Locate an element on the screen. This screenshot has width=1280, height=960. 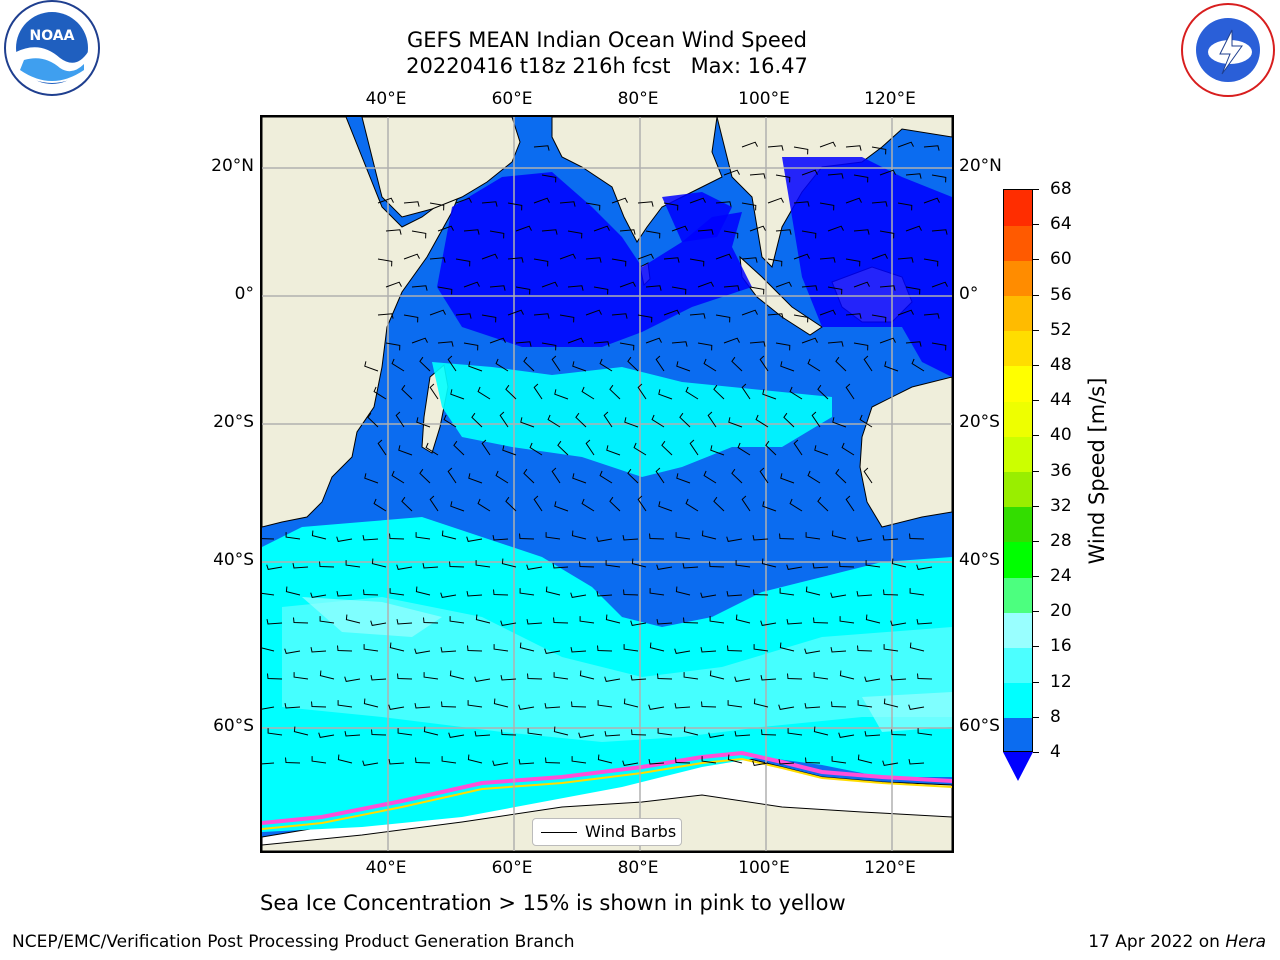
colorbar-tick is located at coordinates (1036, 471).